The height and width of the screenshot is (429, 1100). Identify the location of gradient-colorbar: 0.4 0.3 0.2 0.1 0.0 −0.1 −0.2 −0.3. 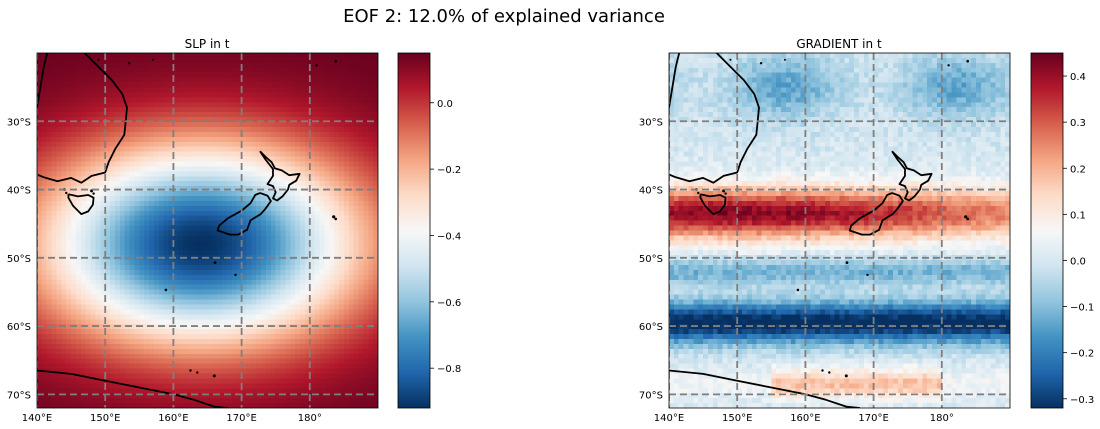
(1062, 230).